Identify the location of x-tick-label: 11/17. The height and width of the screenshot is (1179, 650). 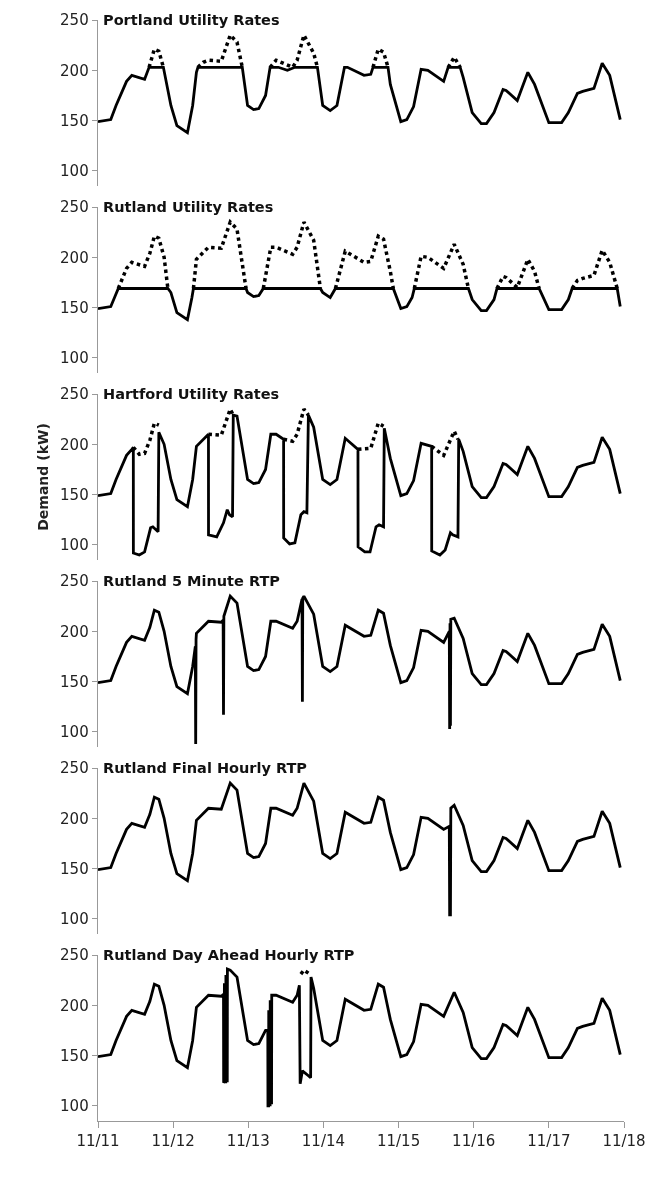
(549, 1141).